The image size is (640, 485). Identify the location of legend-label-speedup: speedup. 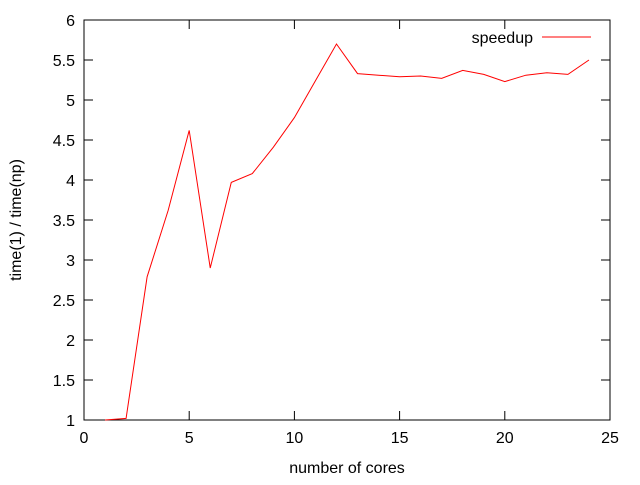
(502, 38).